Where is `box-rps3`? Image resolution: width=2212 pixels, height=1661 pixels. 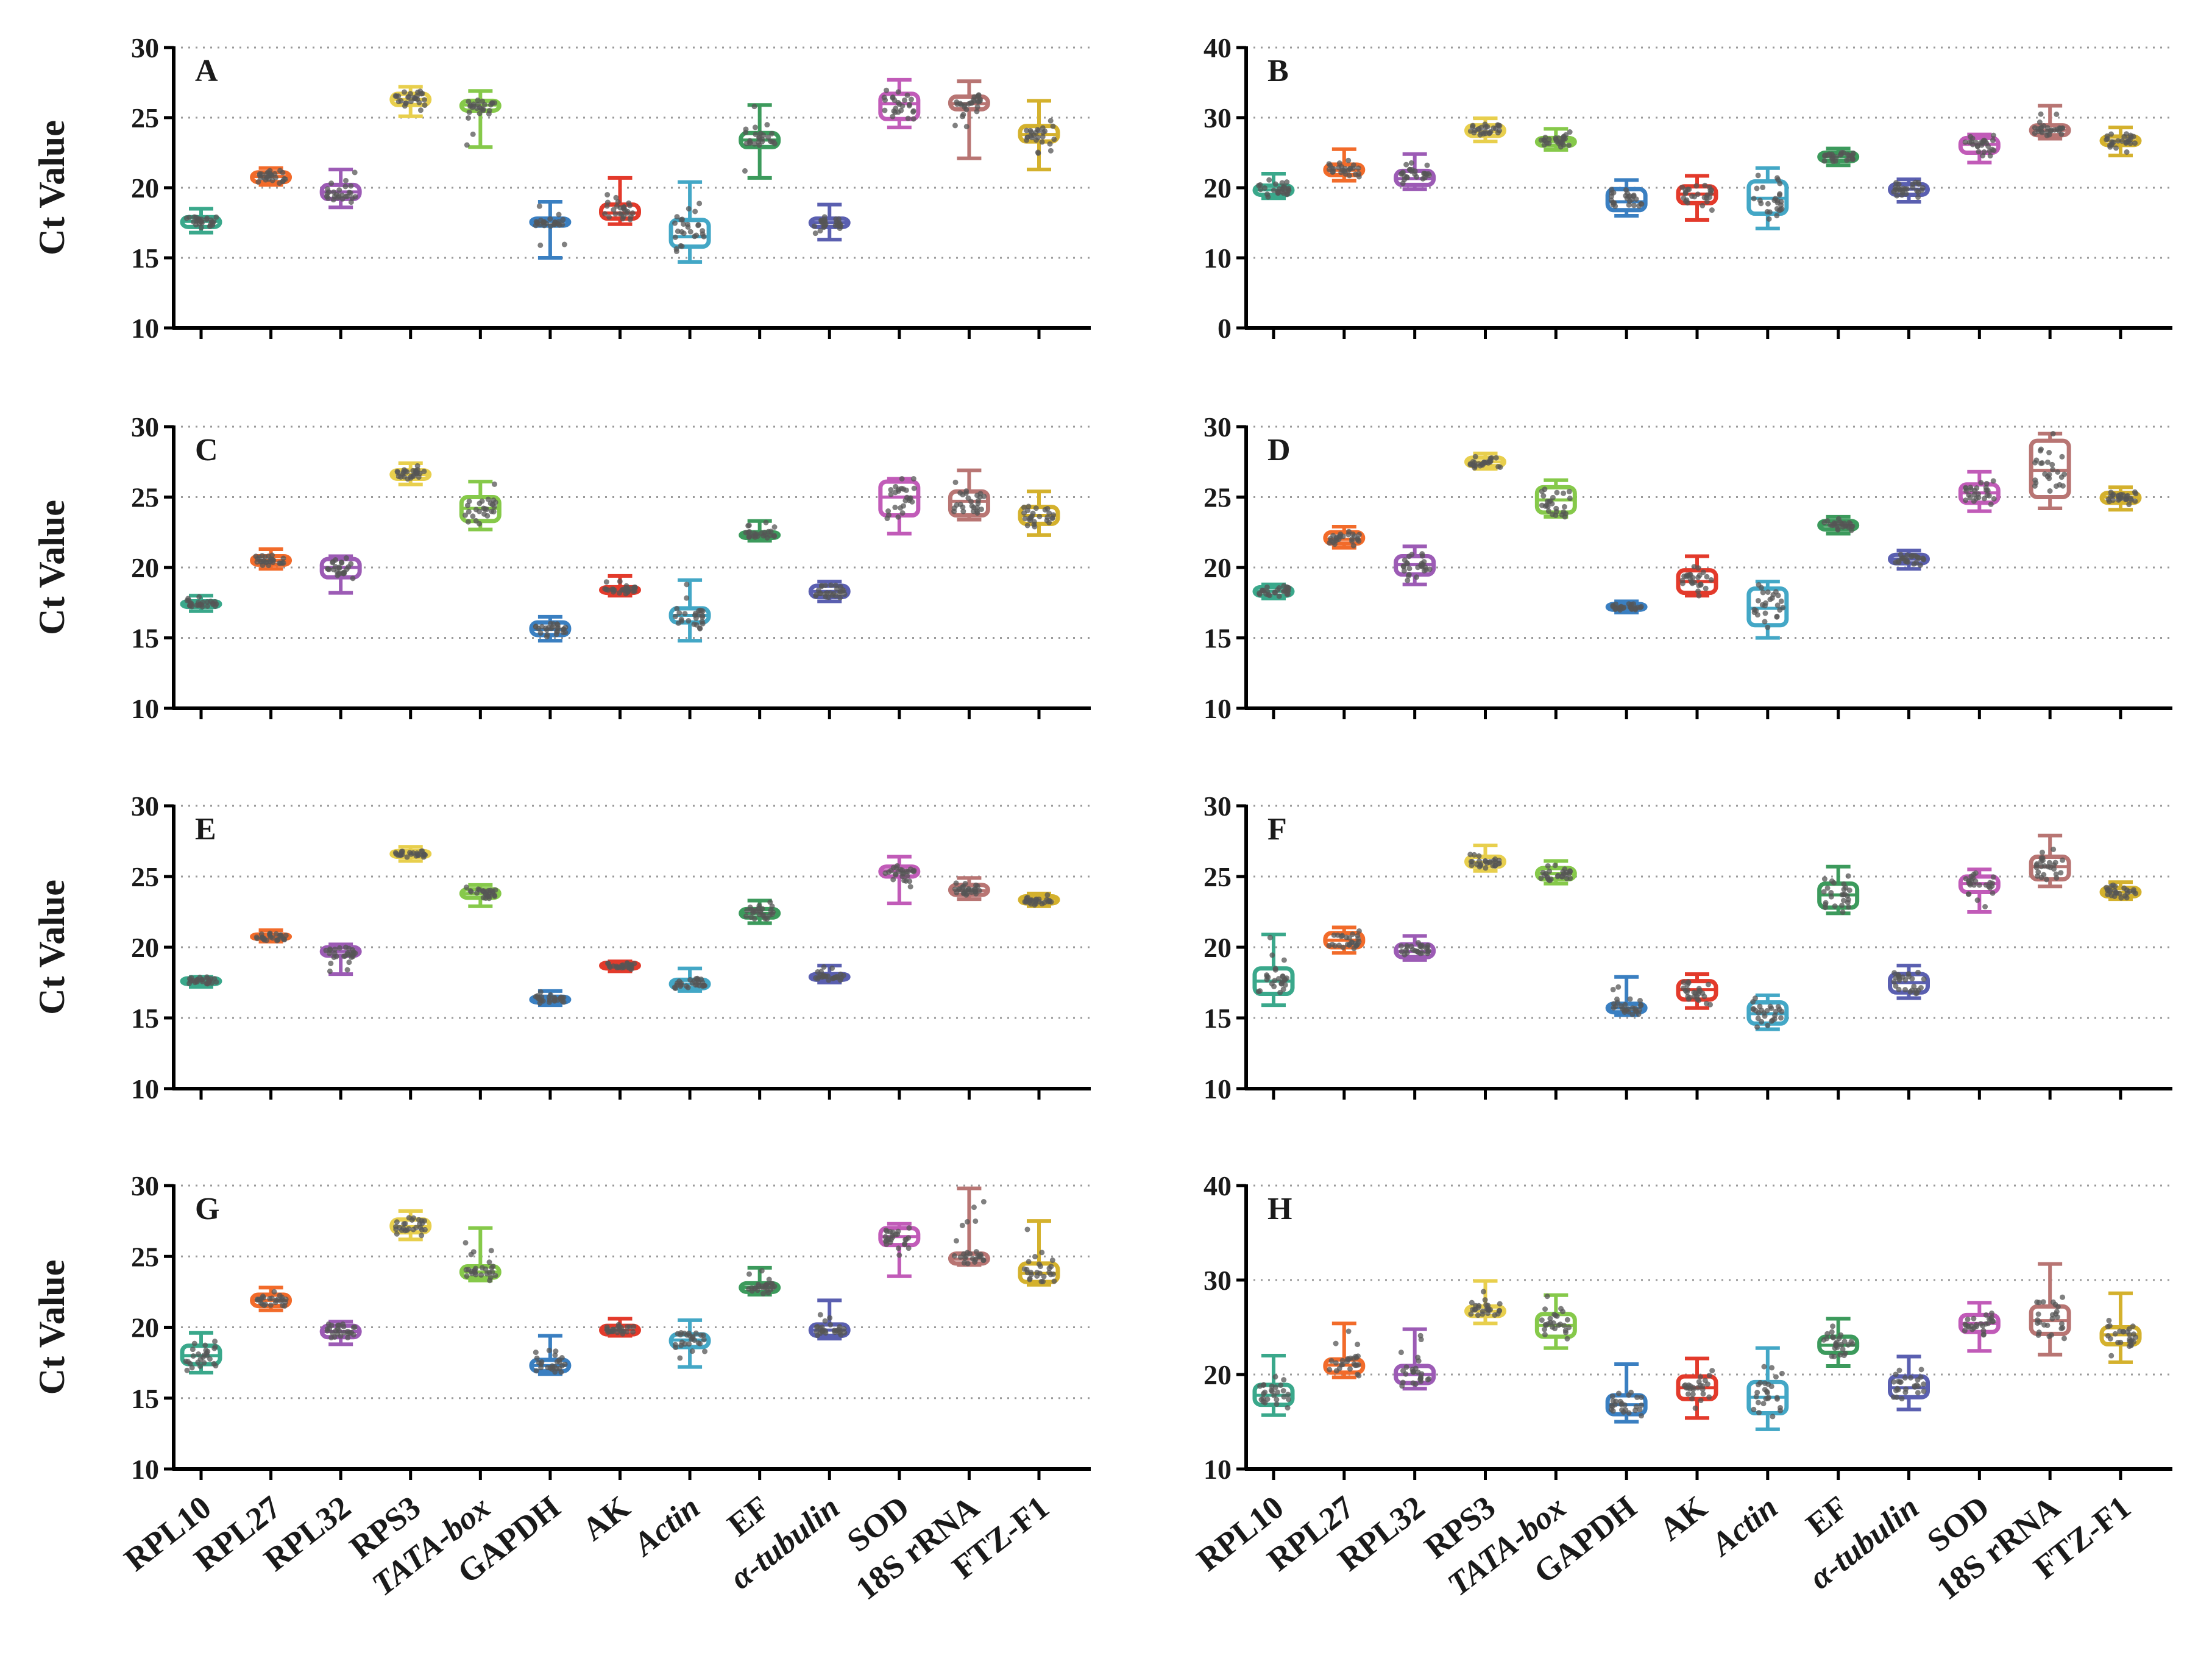 box-rps3 is located at coordinates (410, 854).